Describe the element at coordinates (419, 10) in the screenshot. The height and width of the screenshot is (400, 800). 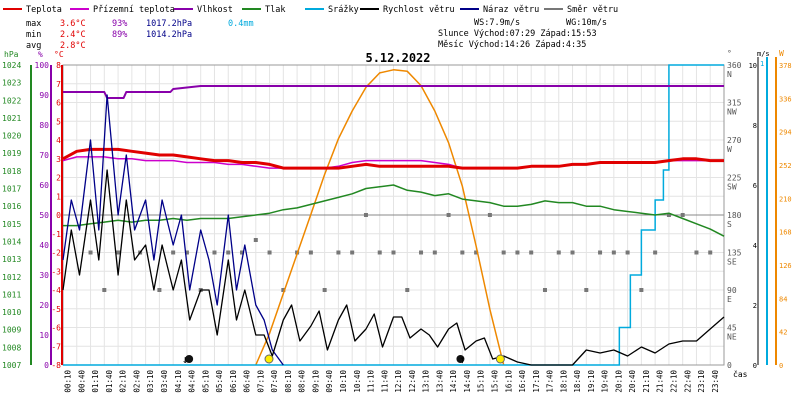
I see `legend-label: Rychlost větru` at that location.